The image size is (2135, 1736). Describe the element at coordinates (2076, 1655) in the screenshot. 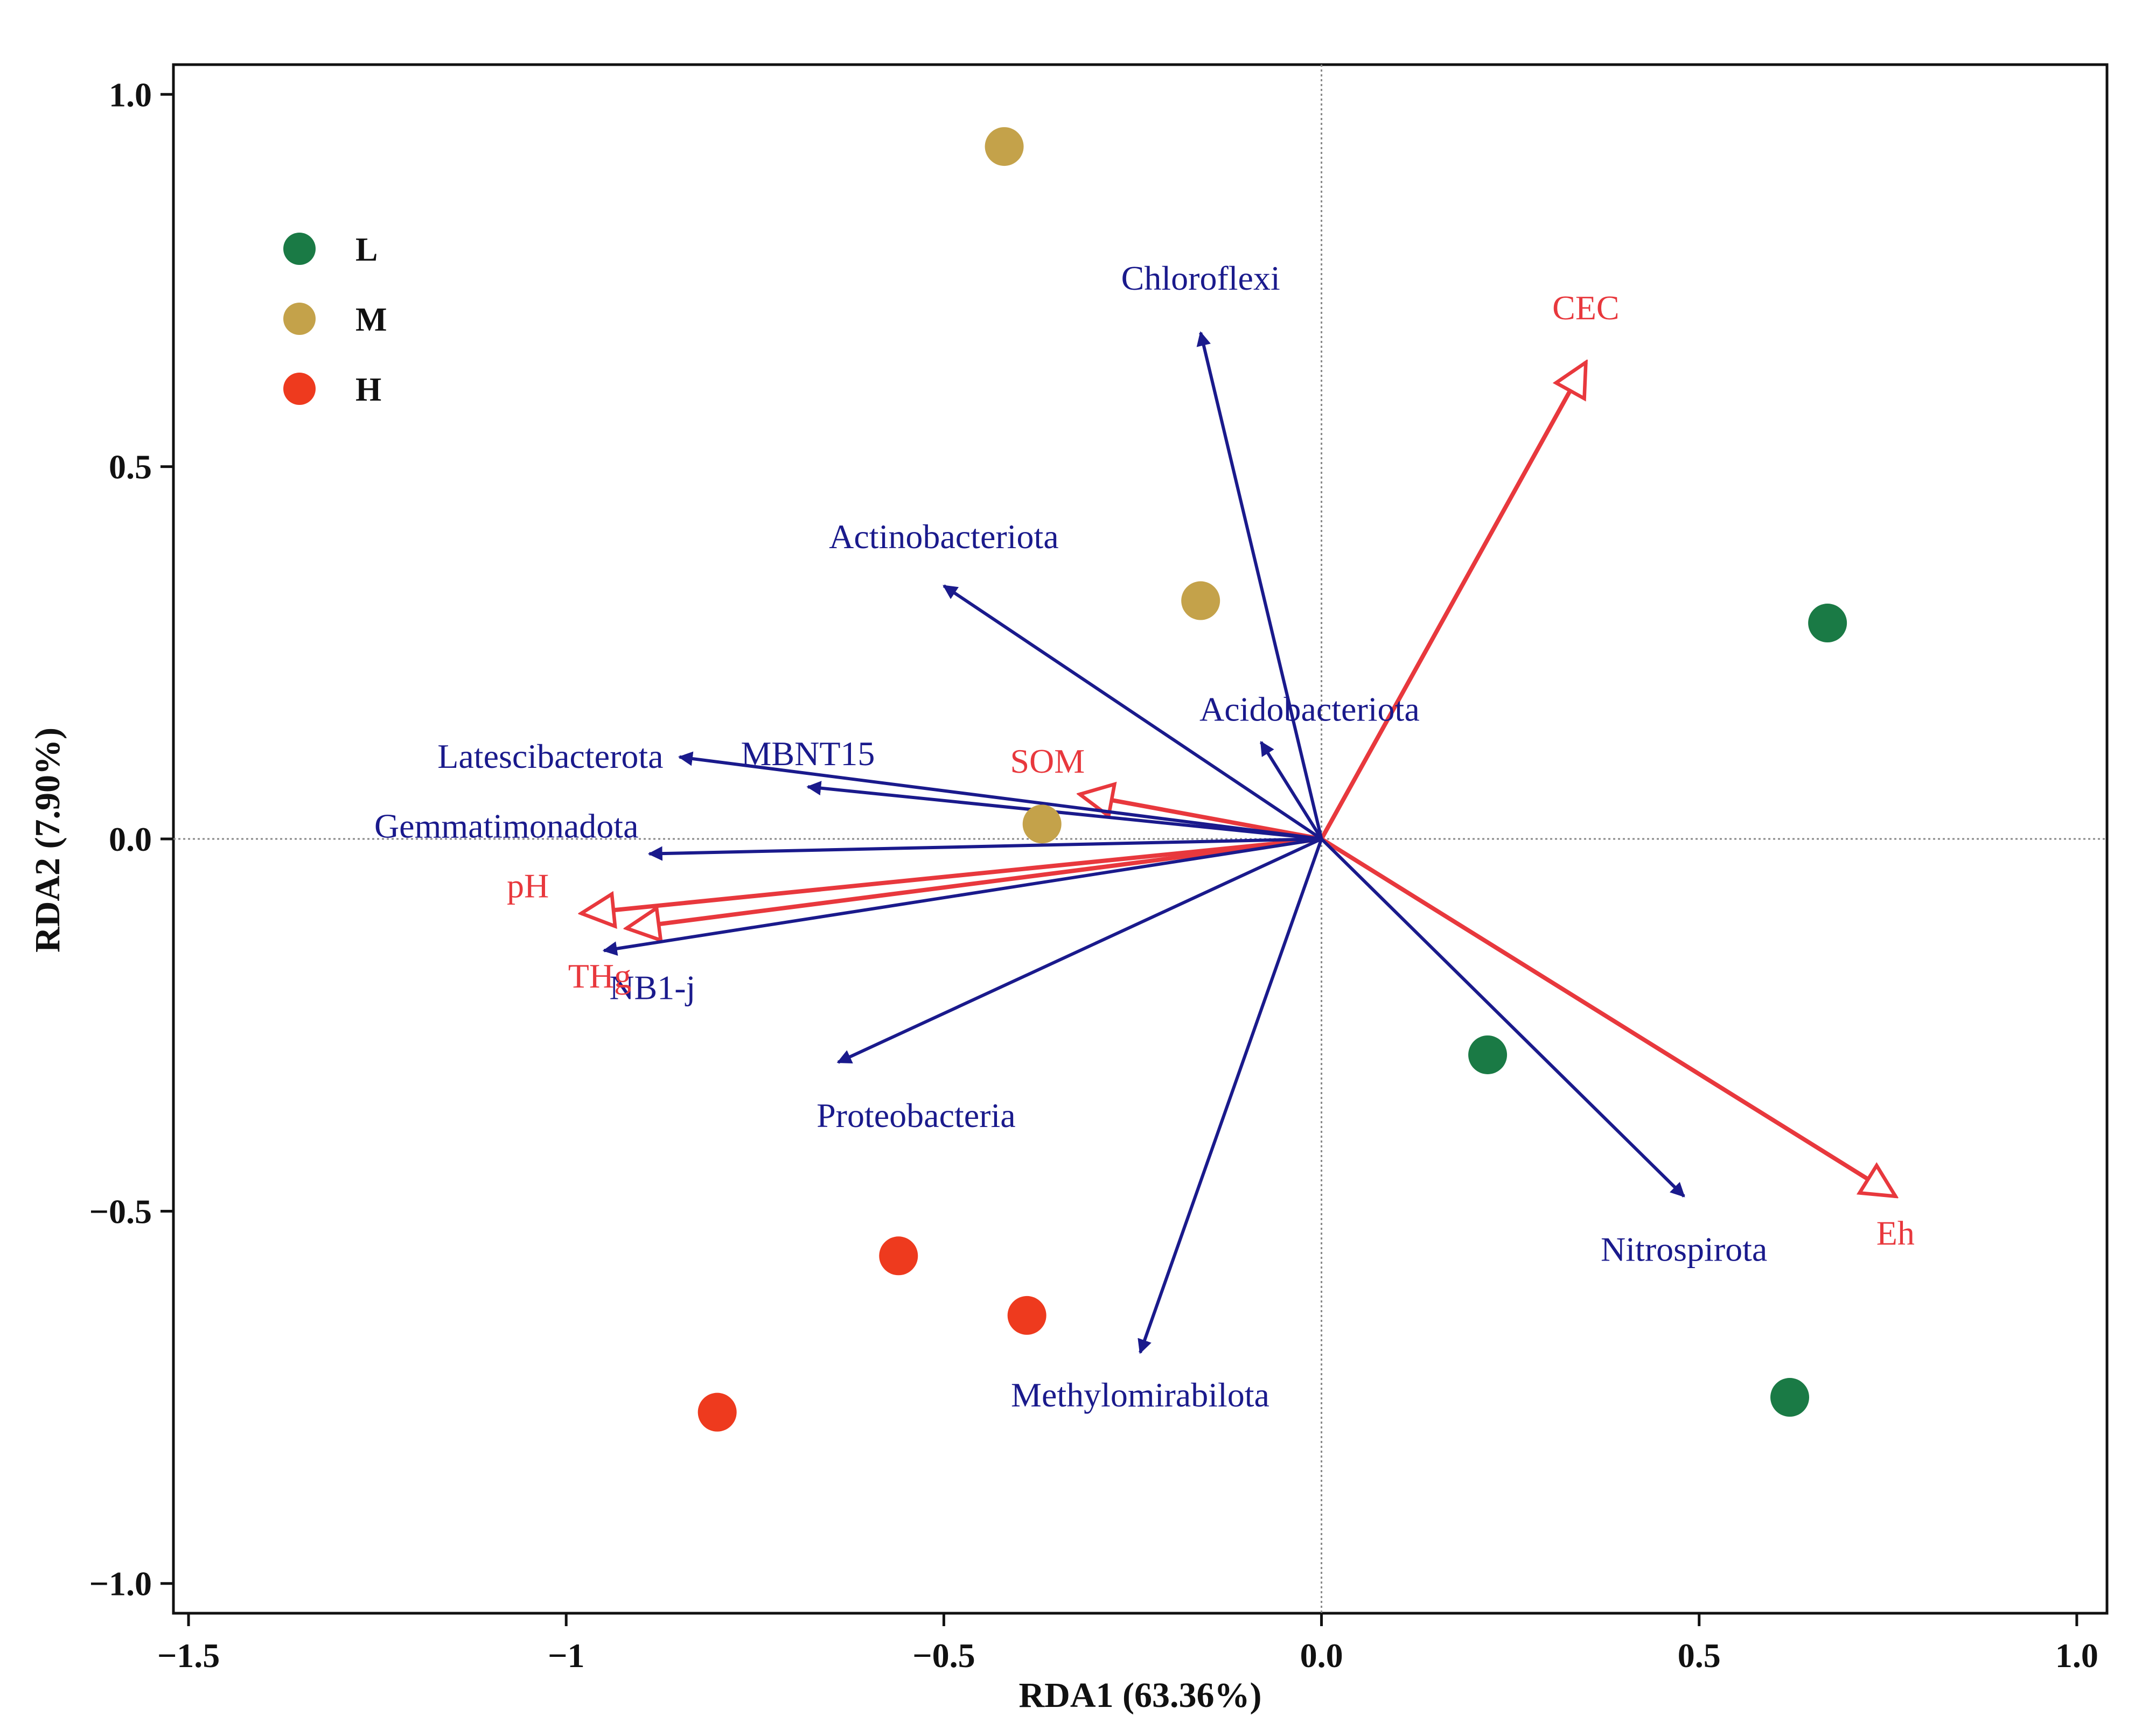

I see `x-tick-label: 1.0` at that location.